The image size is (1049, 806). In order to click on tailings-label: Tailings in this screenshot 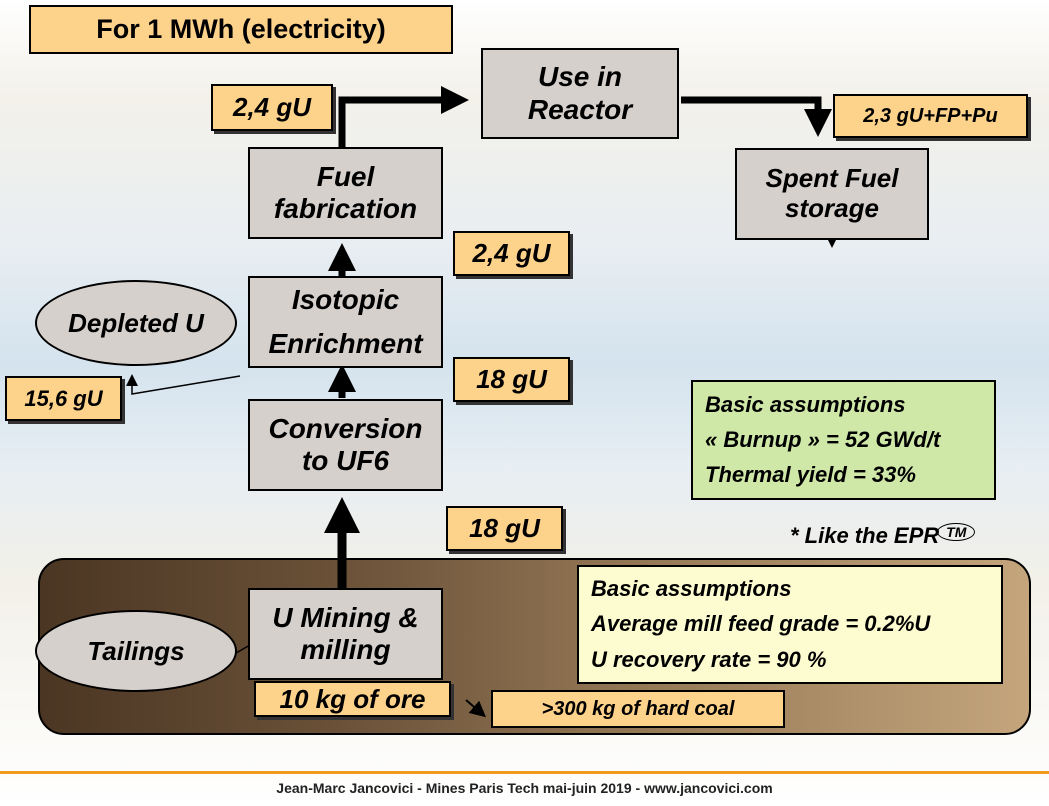, I will do `click(136, 650)`.